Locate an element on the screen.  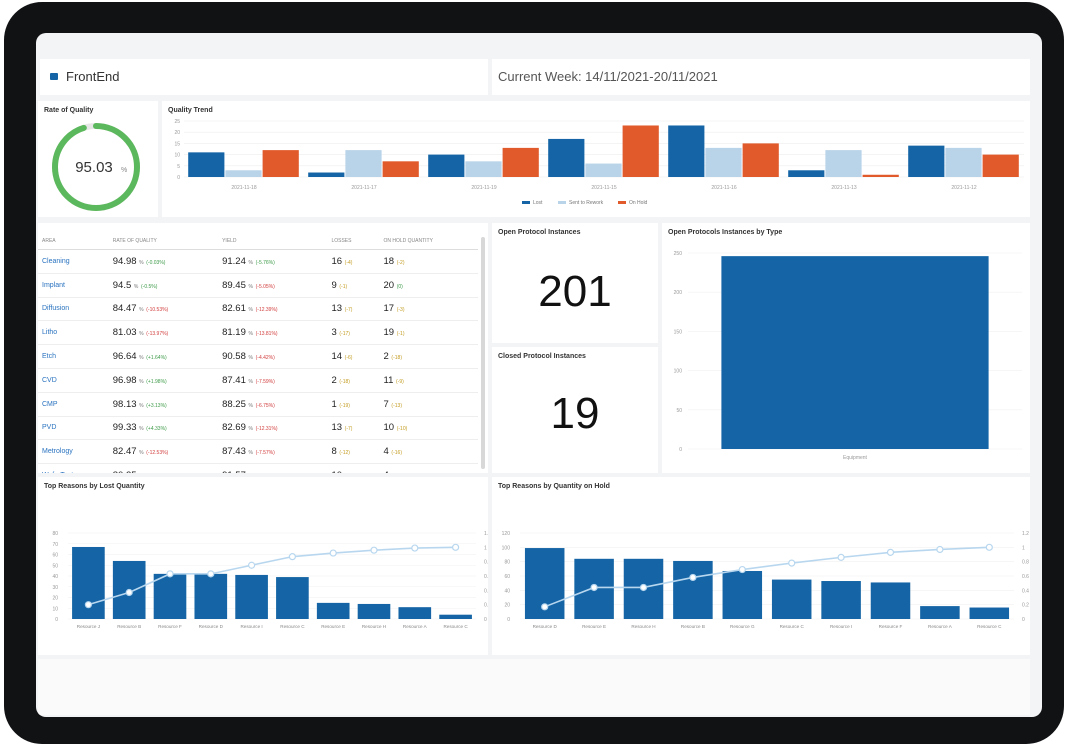
legend-swatch is located at coordinates (622, 202).